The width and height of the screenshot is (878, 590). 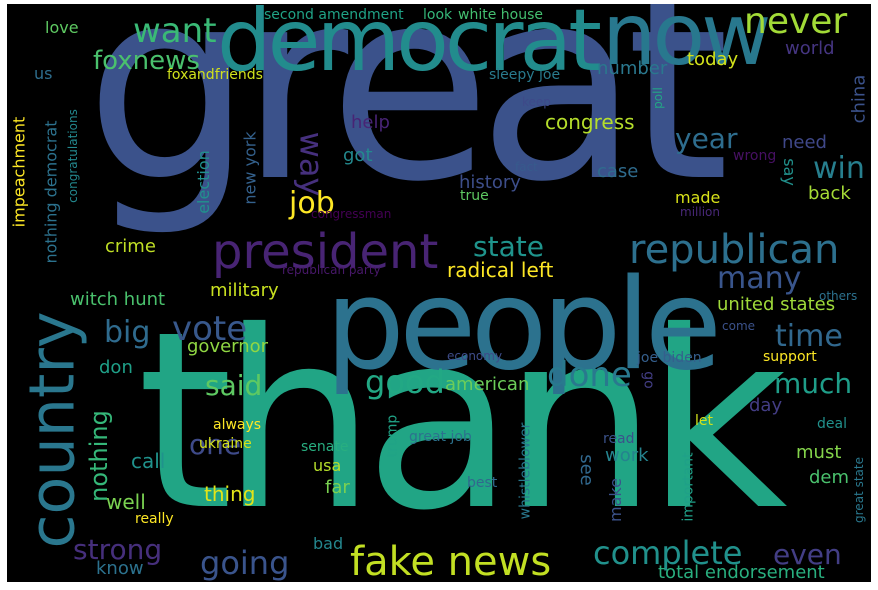 What do you see at coordinates (118, 299) in the screenshot?
I see `word-witch-hunt: witch hunt` at bounding box center [118, 299].